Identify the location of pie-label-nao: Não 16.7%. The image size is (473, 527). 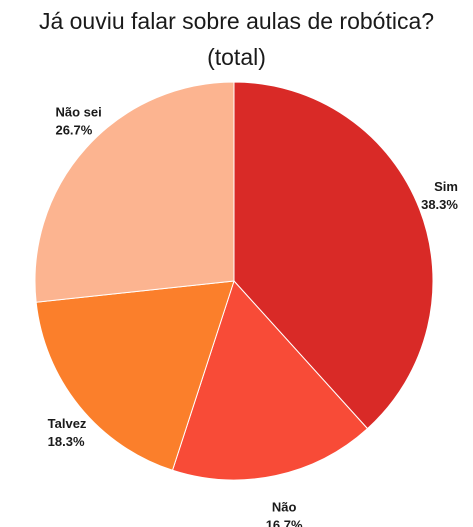
(284, 513).